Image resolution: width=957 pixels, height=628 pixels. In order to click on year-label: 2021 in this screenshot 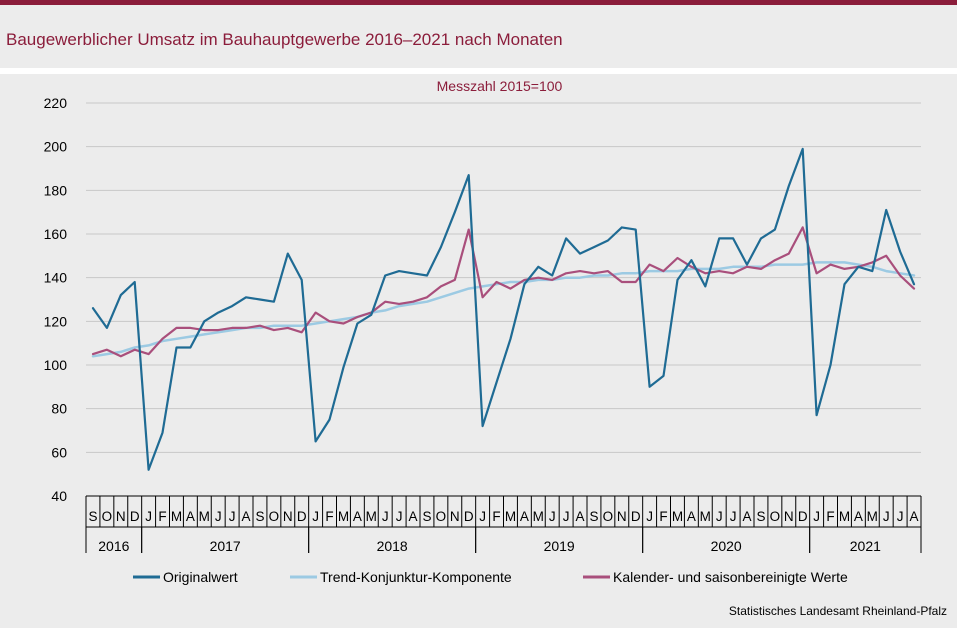, I will do `click(865, 546)`.